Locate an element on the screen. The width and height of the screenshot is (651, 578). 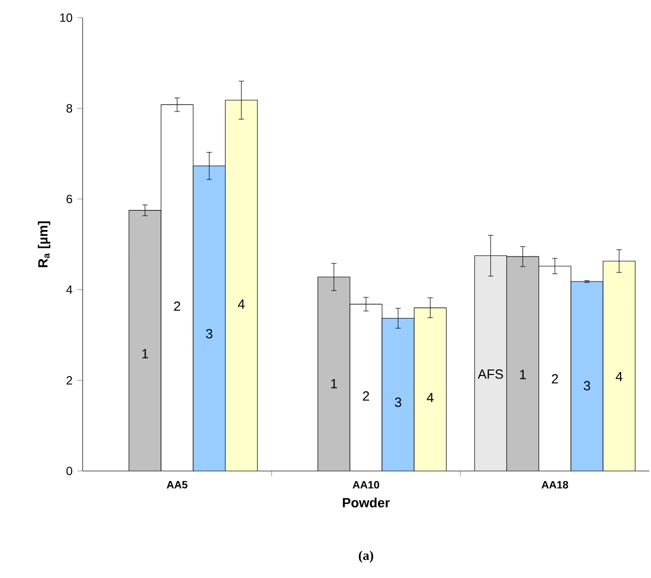
y-tick-label: 10 is located at coordinates (66, 17).